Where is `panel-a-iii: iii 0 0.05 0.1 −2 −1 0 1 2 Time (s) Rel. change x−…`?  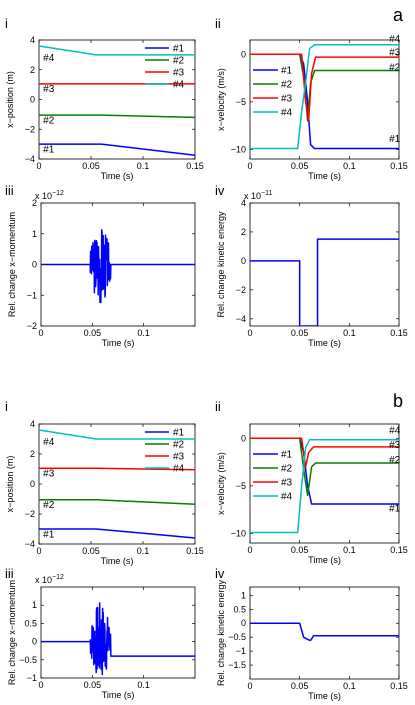
panel-a-iii: iii 0 0.05 0.1 −2 −1 0 1 2 Time (s) Rel. change x−… is located at coordinates (100, 265).